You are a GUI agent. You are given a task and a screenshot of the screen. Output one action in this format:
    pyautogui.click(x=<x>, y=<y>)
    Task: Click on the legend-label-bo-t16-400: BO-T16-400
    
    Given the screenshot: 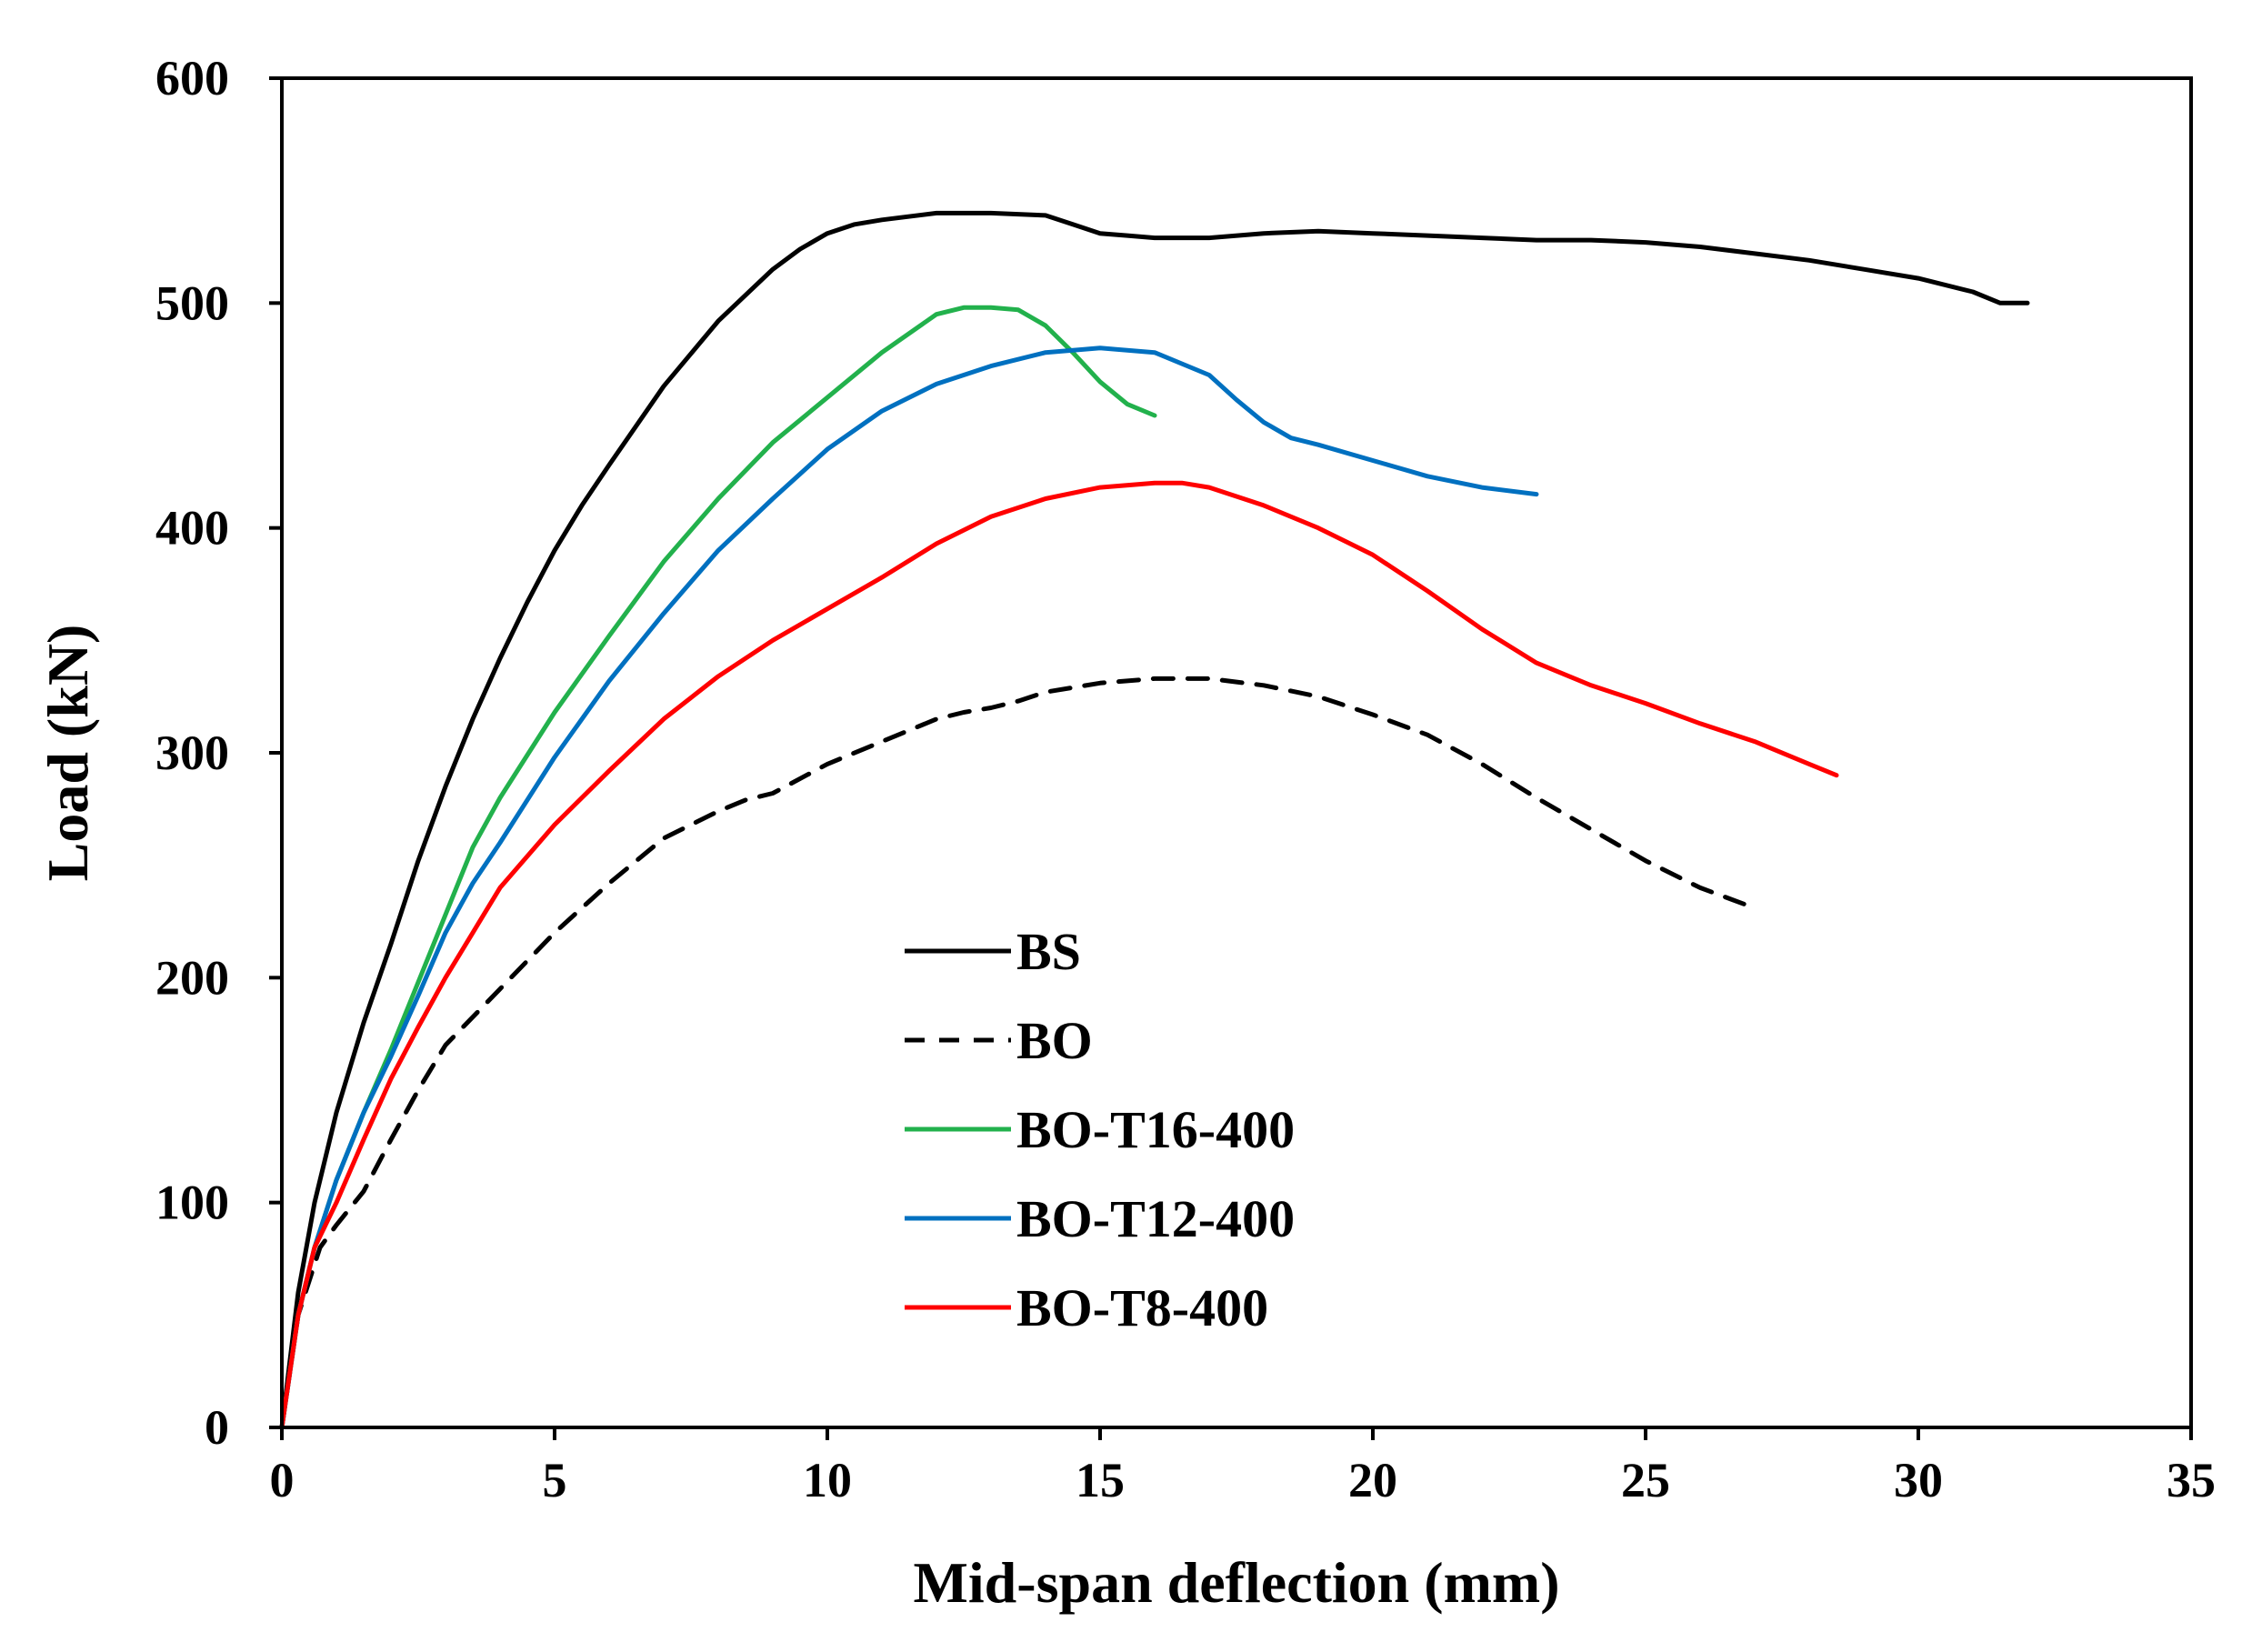 What is the action you would take?
    pyautogui.click(x=1155, y=1130)
    